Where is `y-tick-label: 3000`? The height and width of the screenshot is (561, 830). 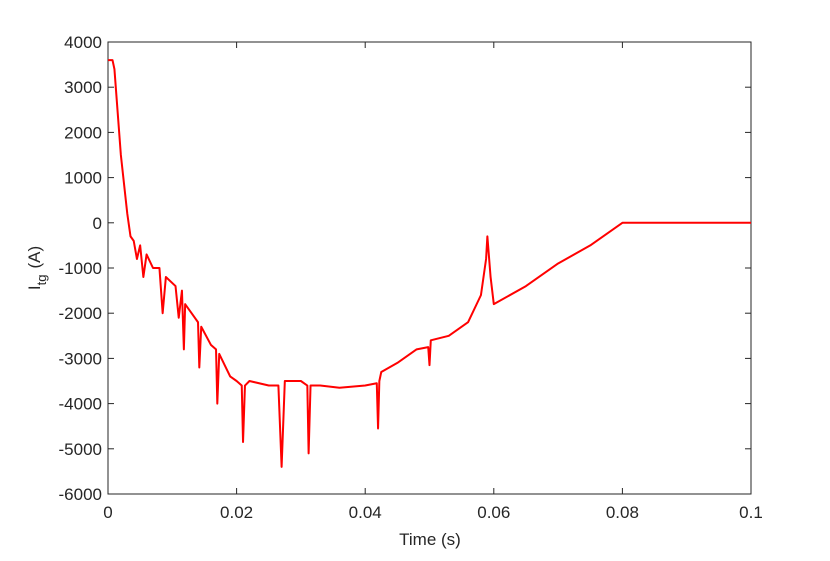
y-tick-label: 3000 is located at coordinates (83, 87).